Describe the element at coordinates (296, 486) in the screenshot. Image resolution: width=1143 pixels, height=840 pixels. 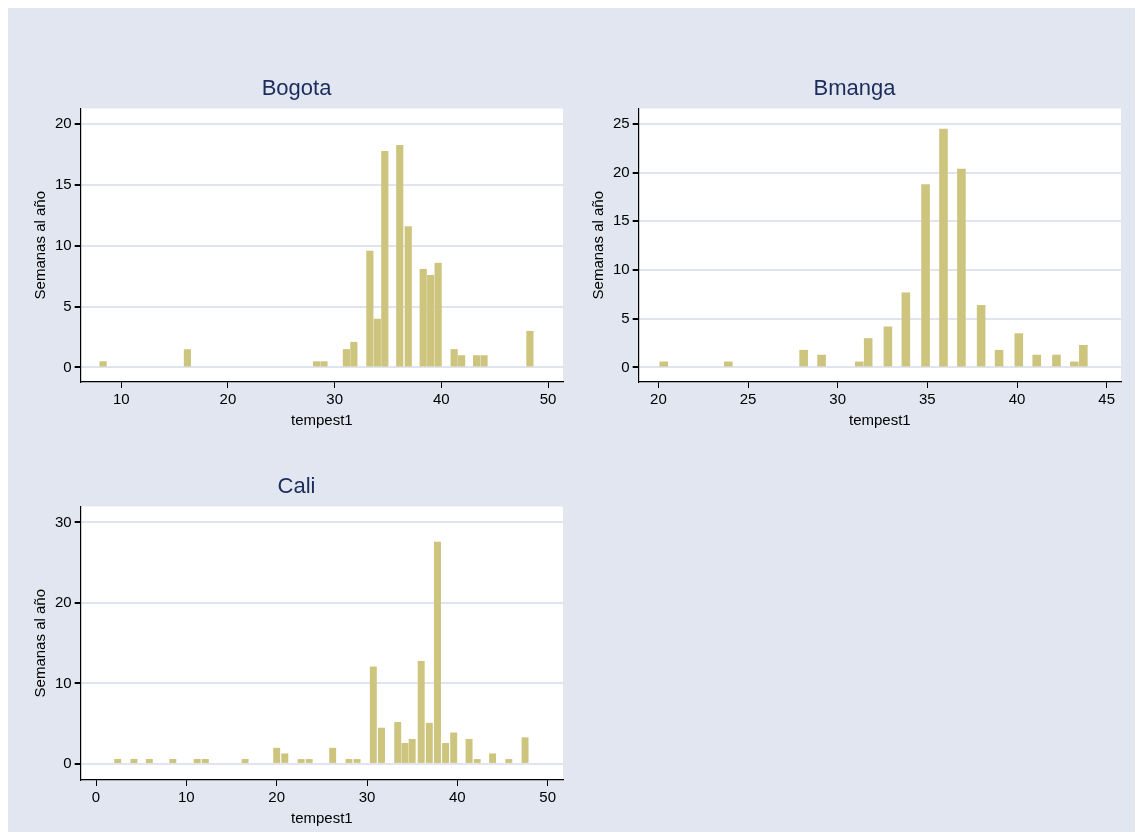
I see `chart-title: Cali` at that location.